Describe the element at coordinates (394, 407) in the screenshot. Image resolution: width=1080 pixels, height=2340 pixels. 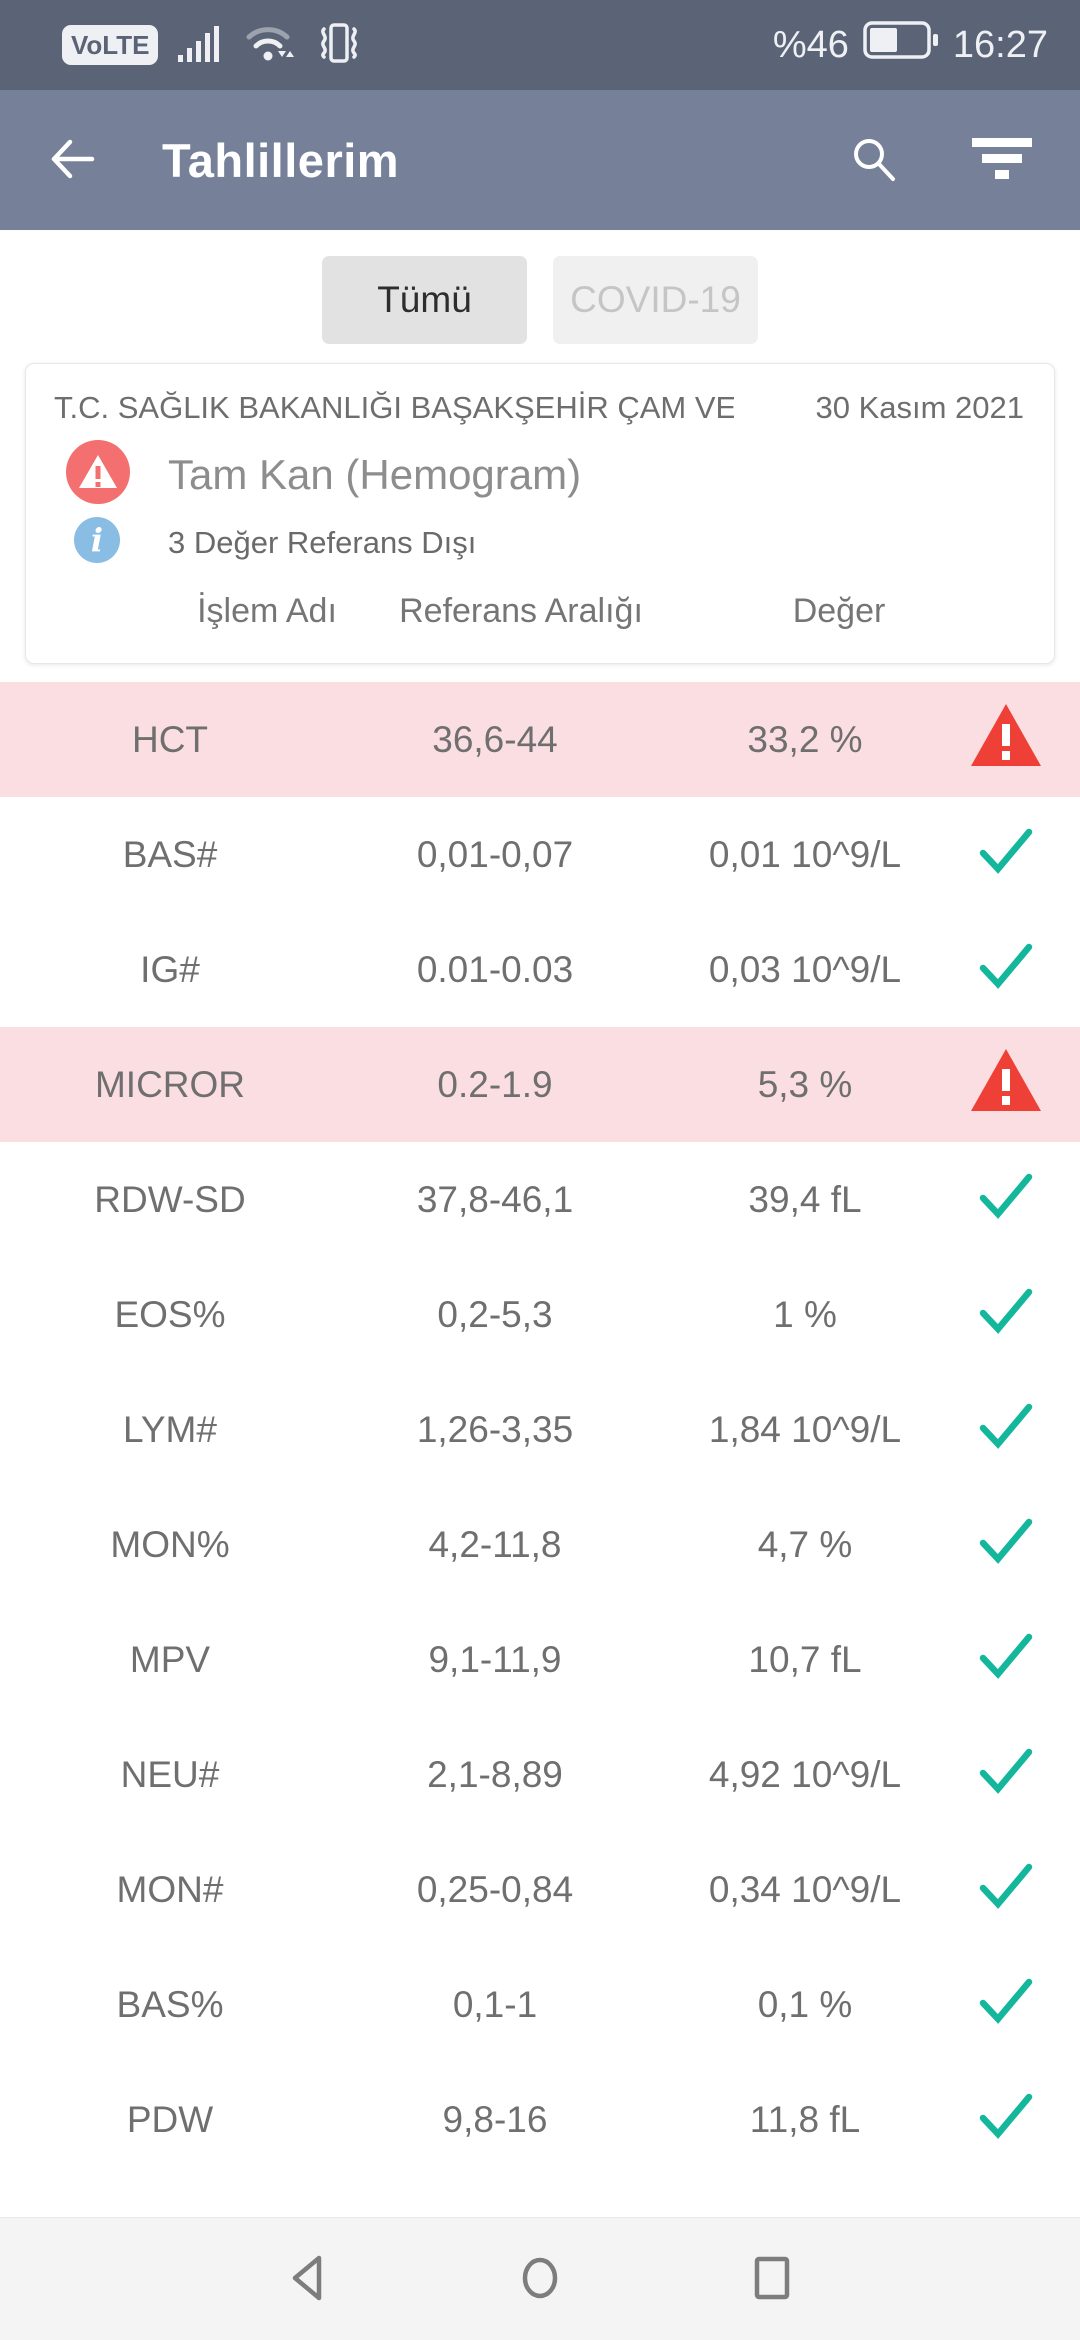
I see `institution-name: T.C. SAĞLIK BAKANLIĞI BAŞAKŞEHİR ÇAM VE` at that location.